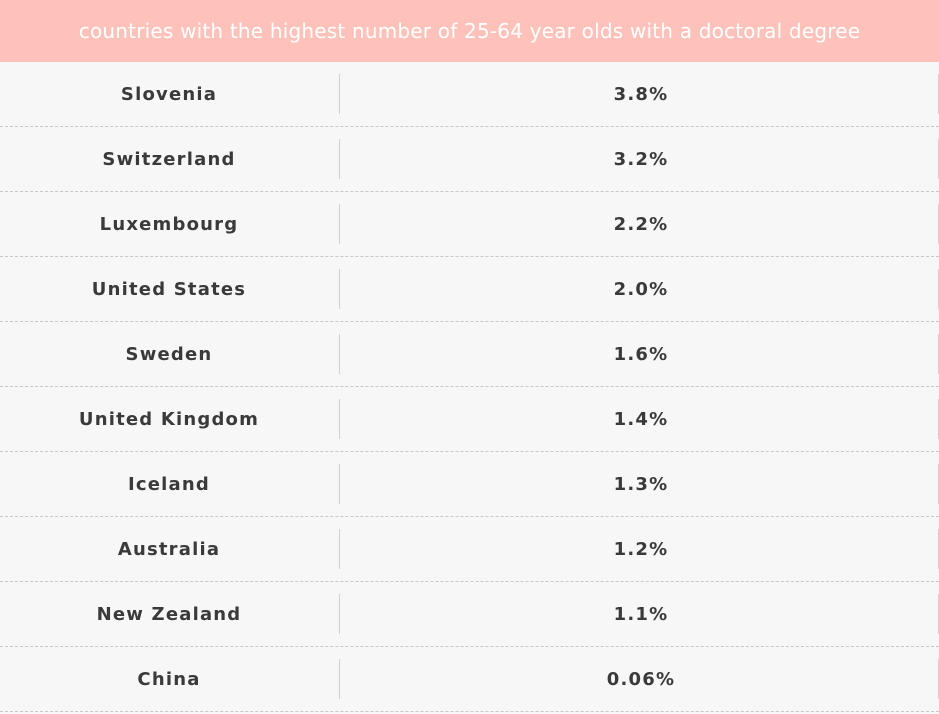 The width and height of the screenshot is (939, 714). I want to click on value-cell: 1.3%, so click(641, 484).